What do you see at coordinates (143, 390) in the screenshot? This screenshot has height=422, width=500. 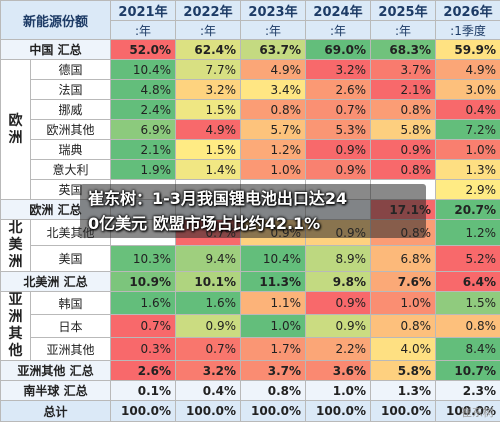 I see `value-cell: 0.1%` at bounding box center [143, 390].